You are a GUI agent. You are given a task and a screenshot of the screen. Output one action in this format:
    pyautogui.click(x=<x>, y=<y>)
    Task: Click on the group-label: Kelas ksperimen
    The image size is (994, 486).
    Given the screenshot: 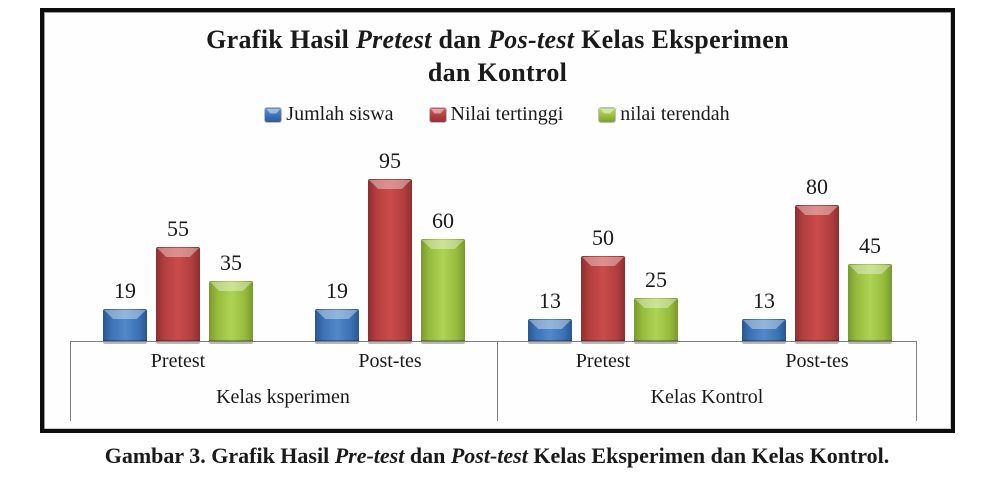 What is the action you would take?
    pyautogui.click(x=283, y=397)
    